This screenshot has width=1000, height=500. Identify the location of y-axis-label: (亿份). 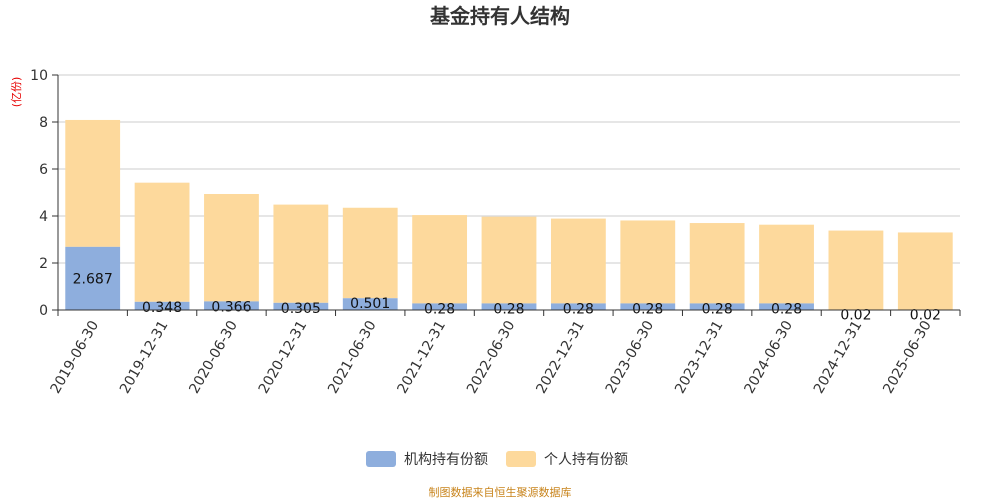
(16, 92).